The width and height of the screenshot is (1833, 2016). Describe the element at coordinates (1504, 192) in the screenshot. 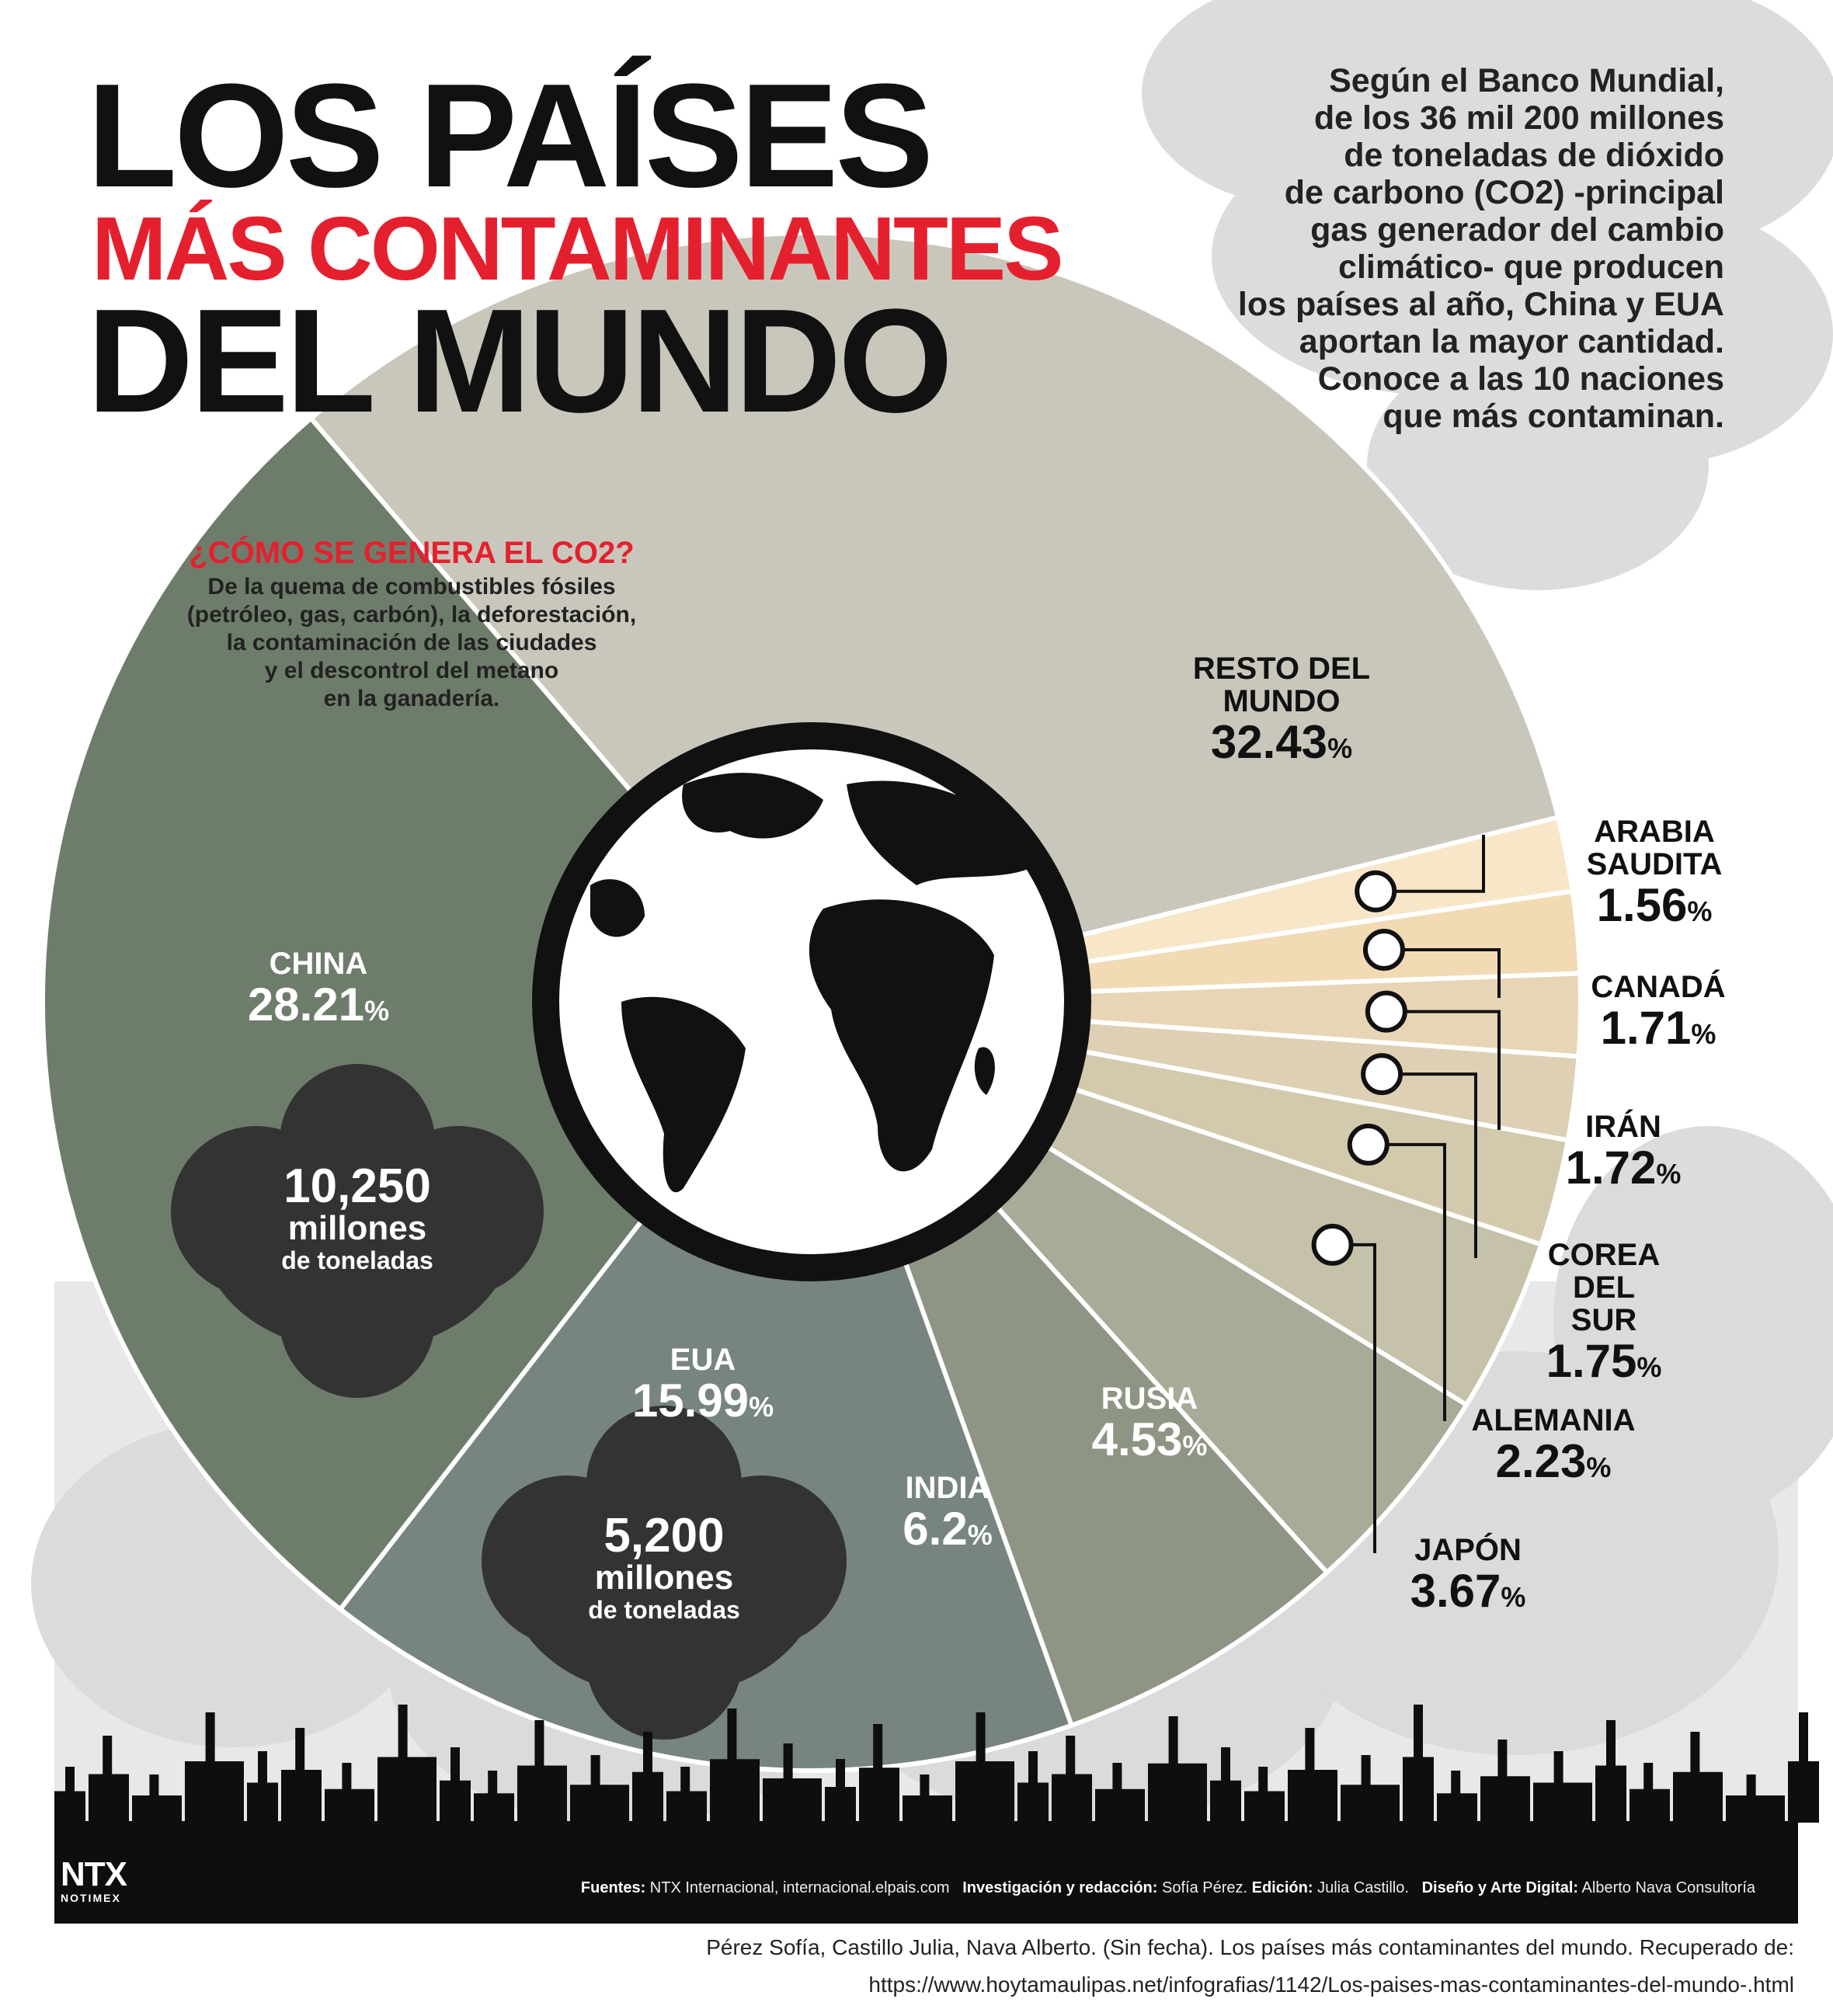

I see `intro-line: de carbono (CO2) -principal` at that location.